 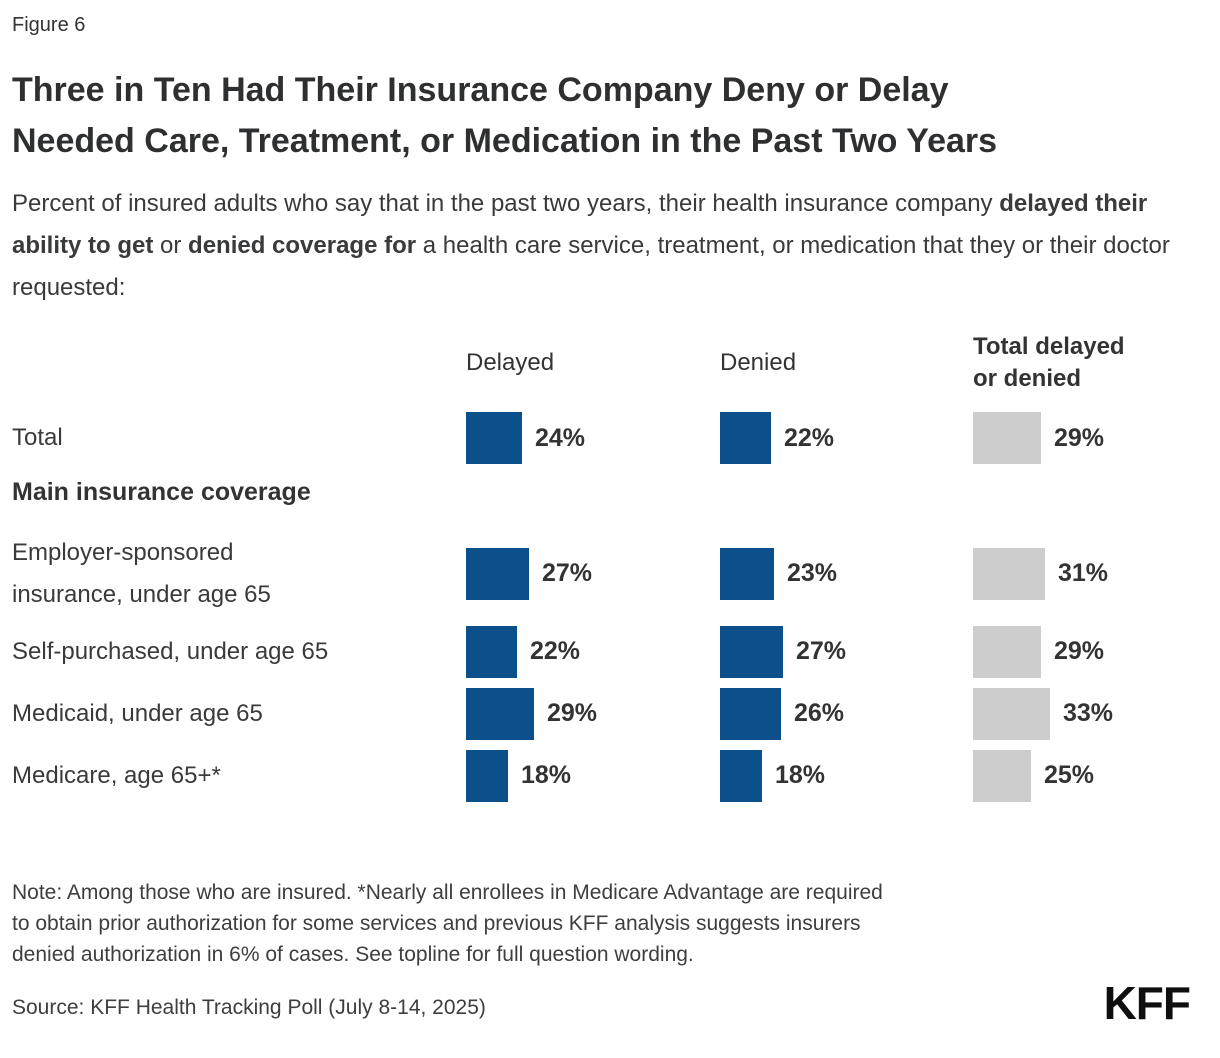 I want to click on column-header-denied: Denied, so click(x=758, y=363).